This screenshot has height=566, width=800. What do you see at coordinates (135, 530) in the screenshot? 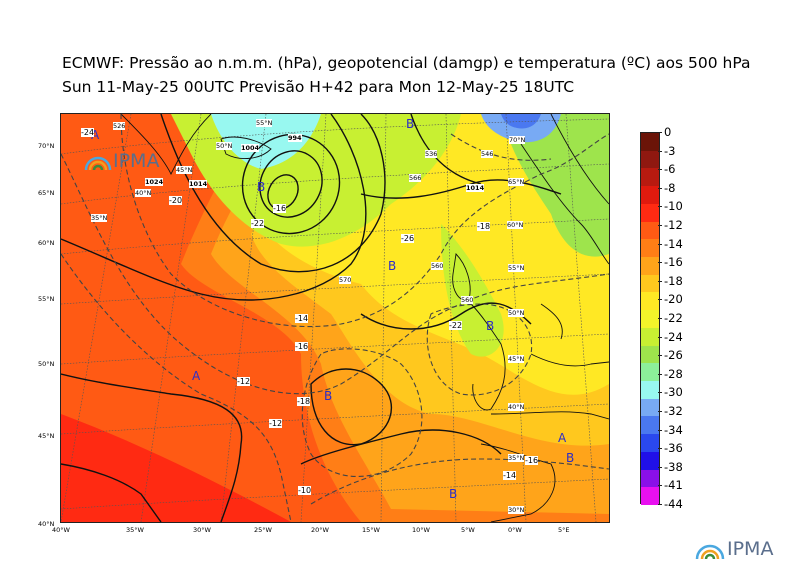
I see `lon-label: 35°W` at bounding box center [135, 530].